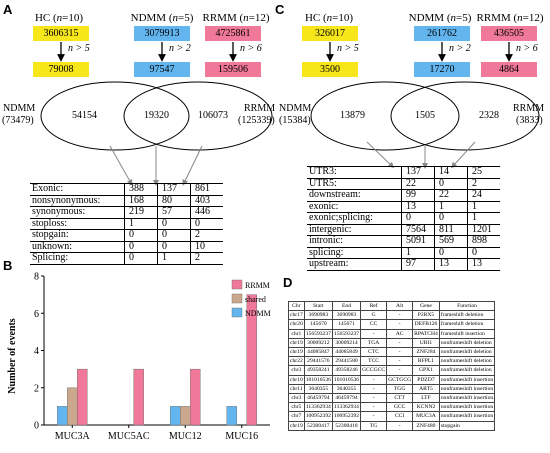 The width and height of the screenshot is (550, 453). Describe the element at coordinates (206, 201) in the screenshot. I see `table-cell: 403` at that location.